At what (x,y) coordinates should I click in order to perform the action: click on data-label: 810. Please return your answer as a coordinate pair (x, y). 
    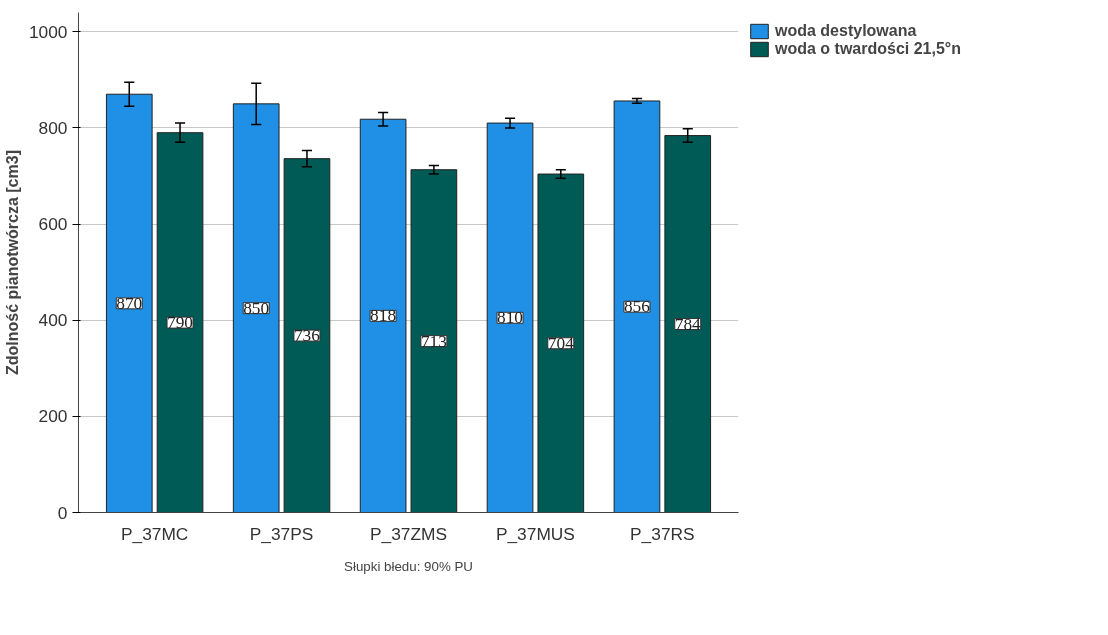
    Looking at the image, I should click on (510, 318).